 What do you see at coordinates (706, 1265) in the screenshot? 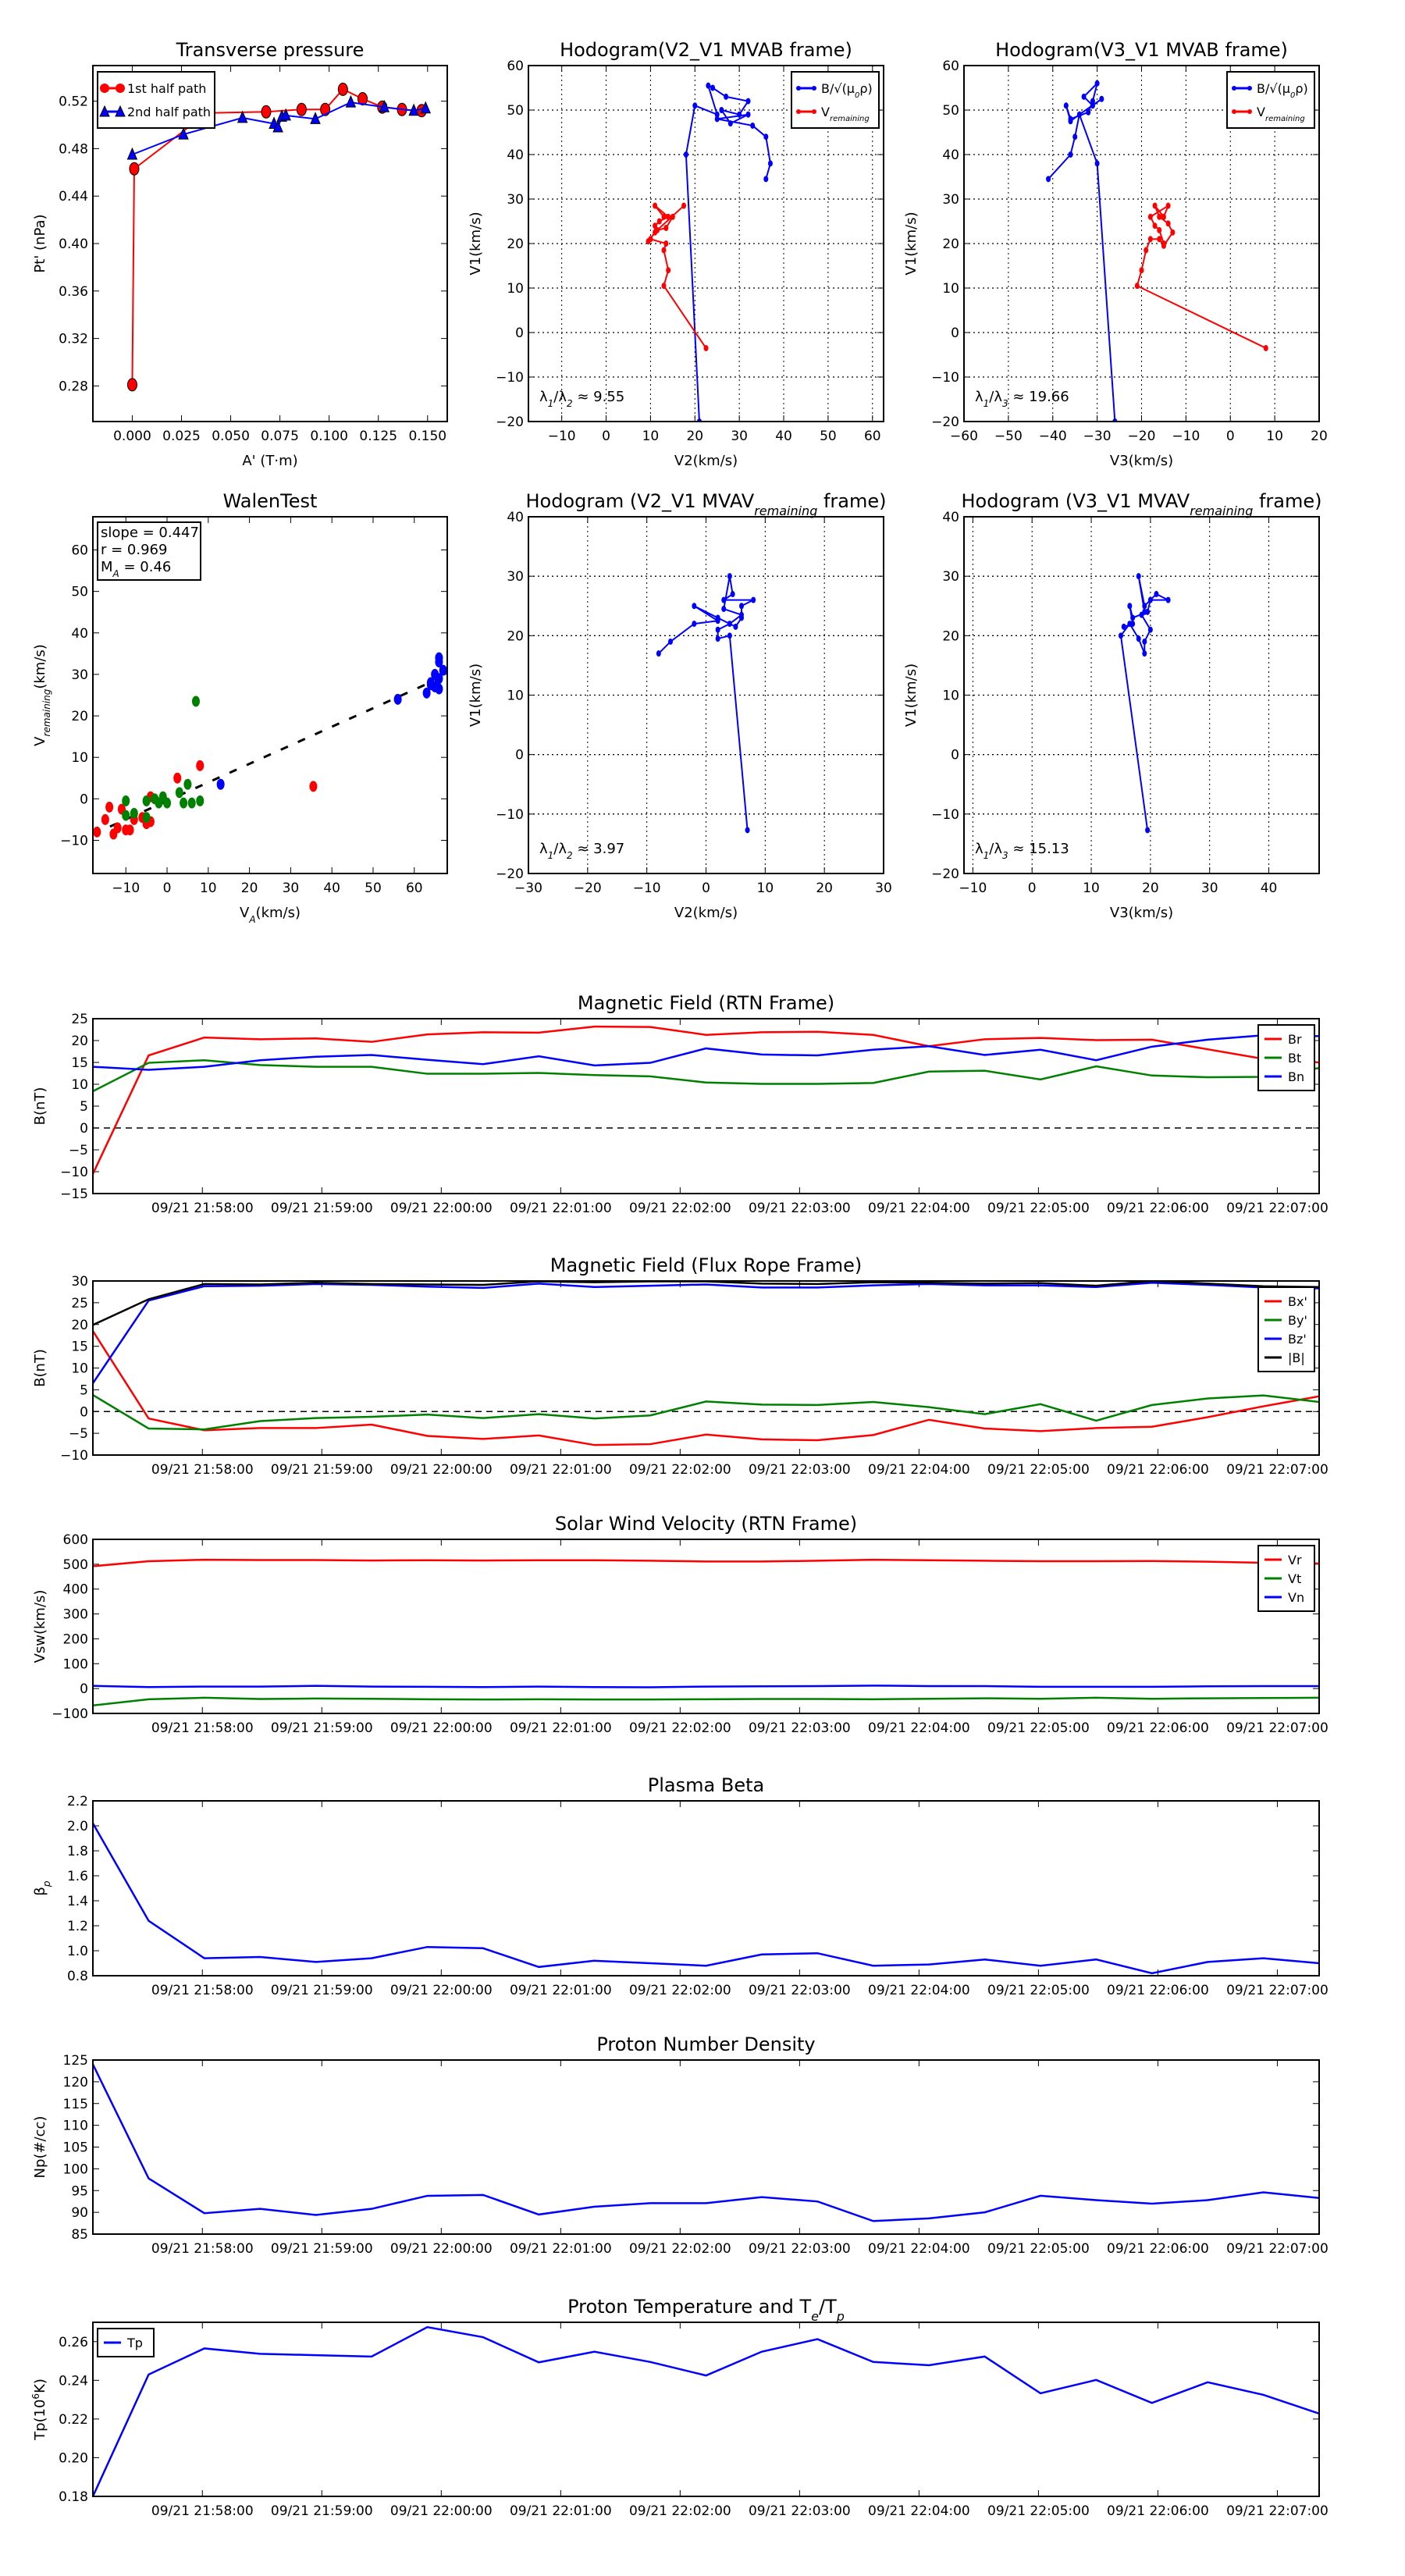
I see `chart-title: Magnetic Field (Flux Rope Frame)` at bounding box center [706, 1265].